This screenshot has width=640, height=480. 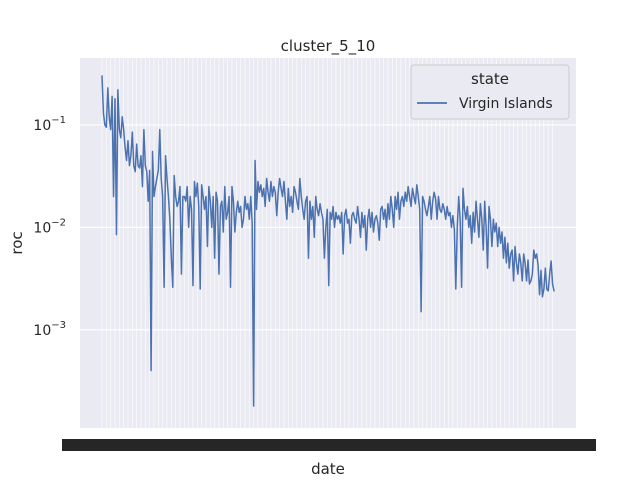 I want to click on y-axis-label: roc, so click(x=17, y=242).